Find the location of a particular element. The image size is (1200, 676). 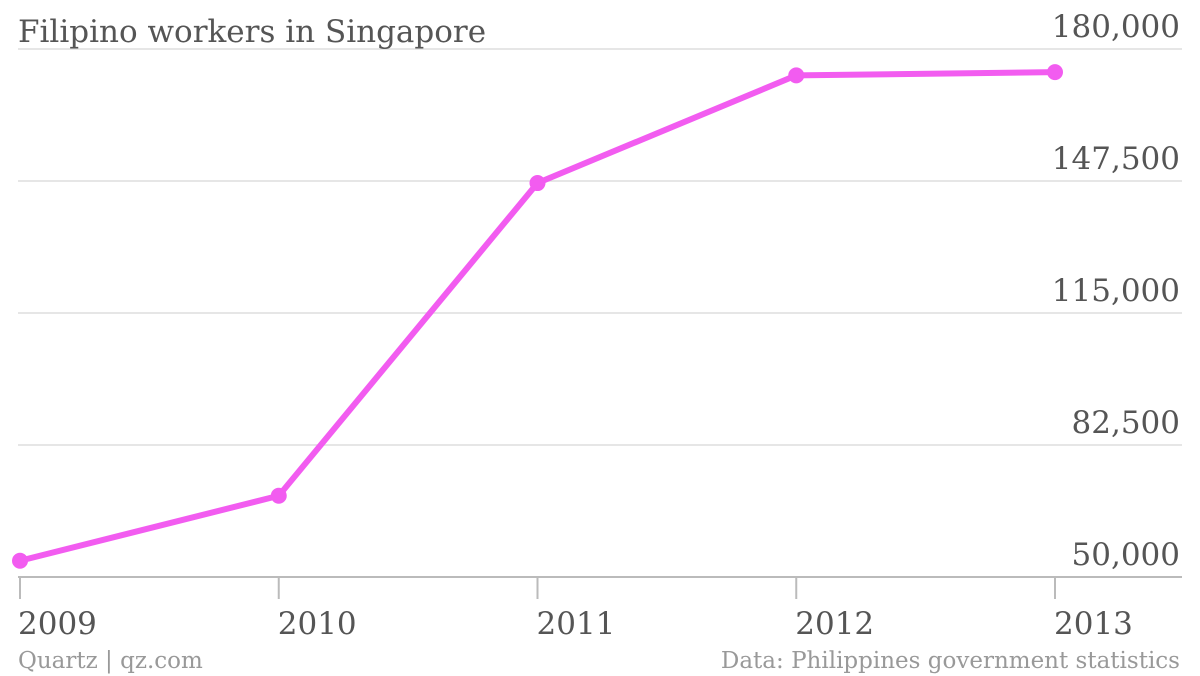

y-tick-label: 147,500 is located at coordinates (1116, 159).